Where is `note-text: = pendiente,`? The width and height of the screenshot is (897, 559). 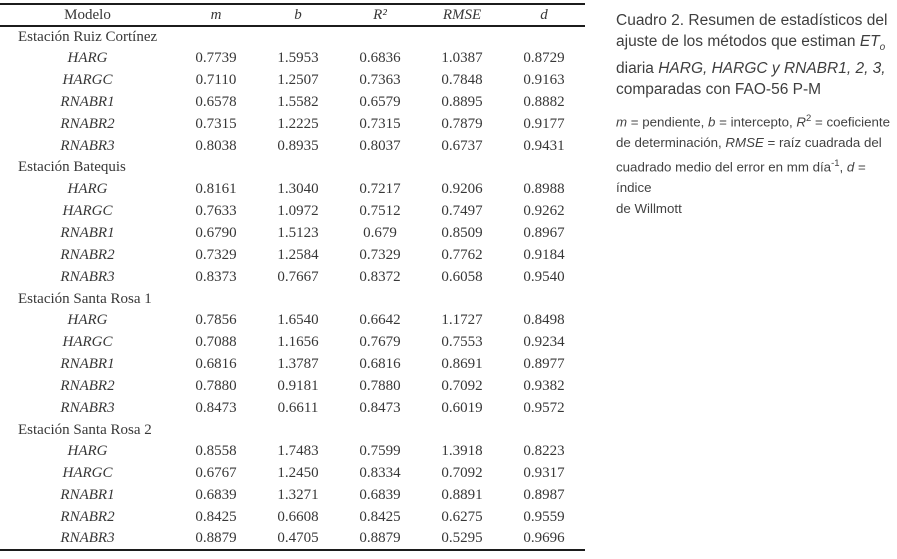 note-text: = pendiente, is located at coordinates (668, 122).